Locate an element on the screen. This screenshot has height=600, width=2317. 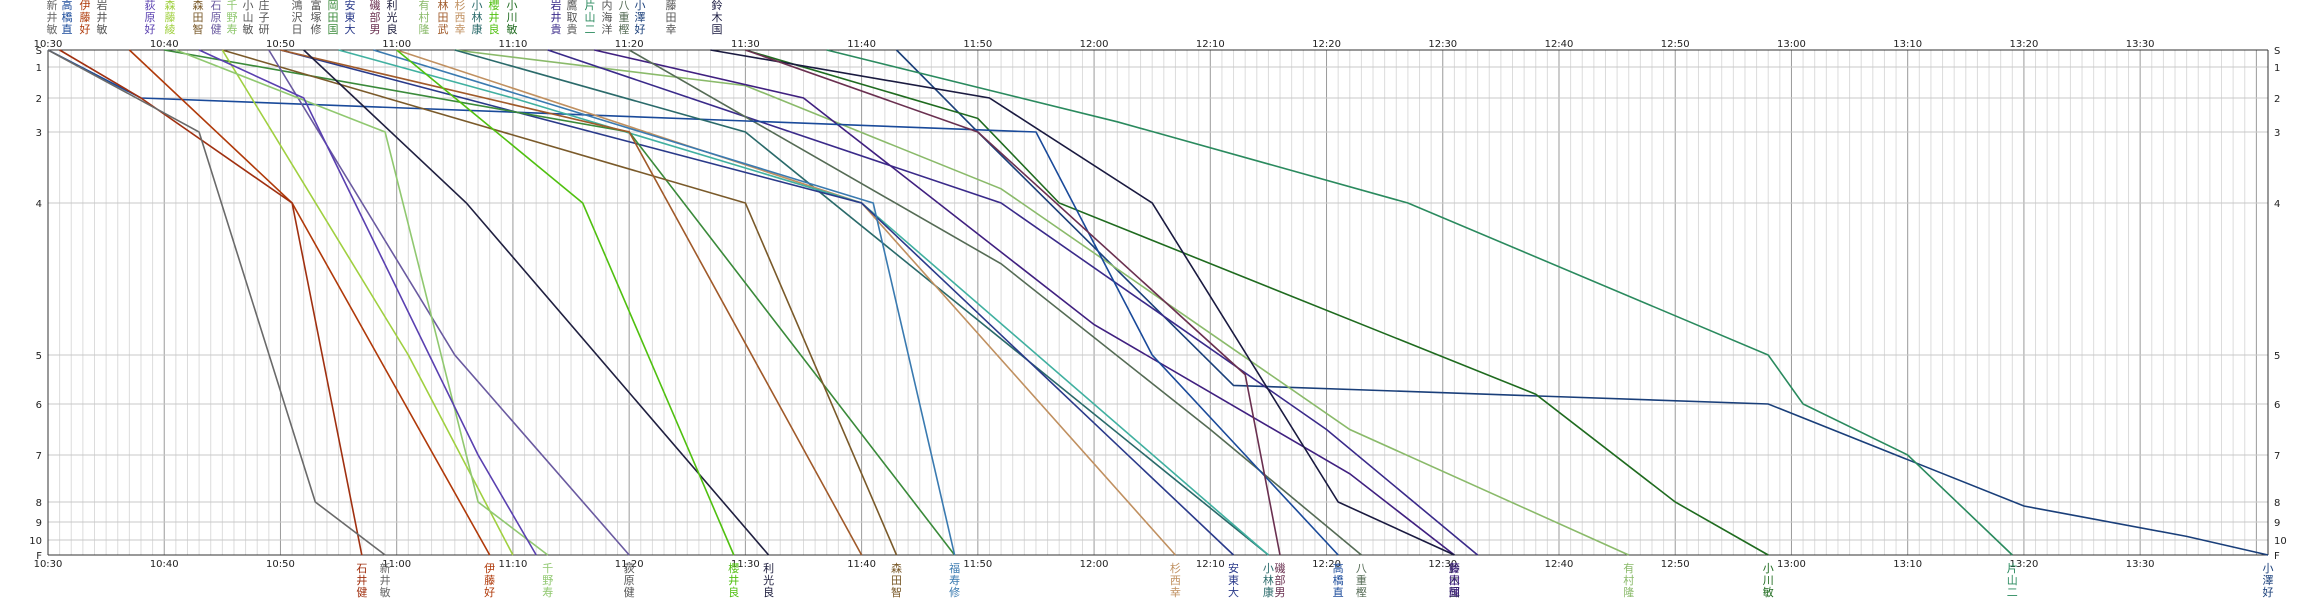
x-tick-label-bottom: 11:20 is located at coordinates (629, 564).